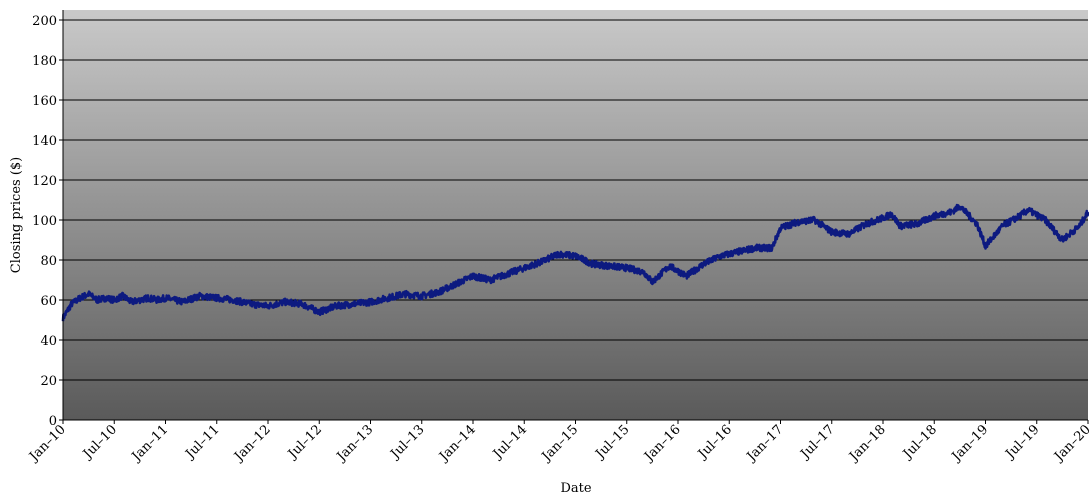 The image size is (1089, 498). Describe the element at coordinates (304, 442) in the screenshot. I see `x-tick-label: Jul–12` at that location.